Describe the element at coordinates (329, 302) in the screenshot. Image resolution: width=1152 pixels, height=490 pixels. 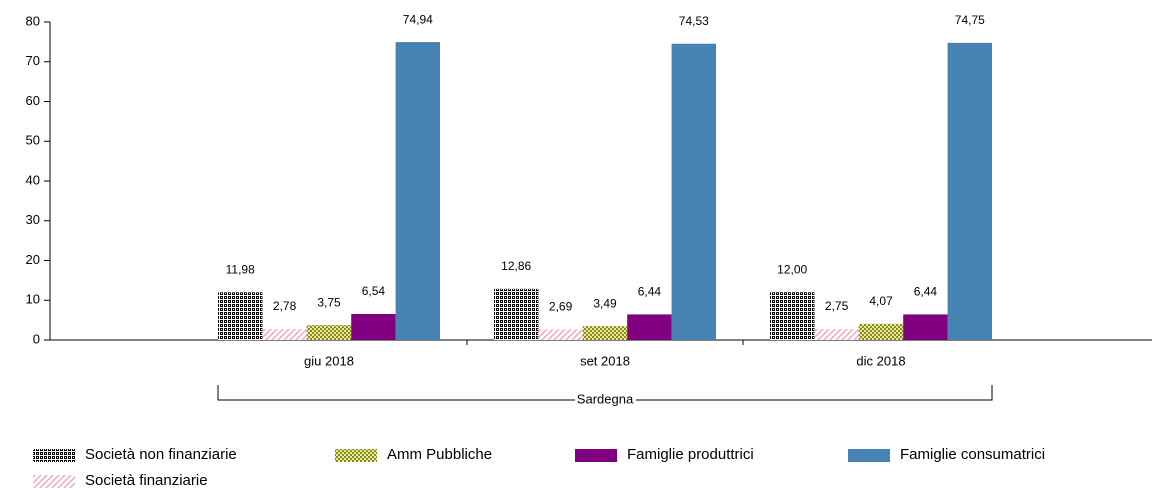
I see `value-label: 3,75` at that location.